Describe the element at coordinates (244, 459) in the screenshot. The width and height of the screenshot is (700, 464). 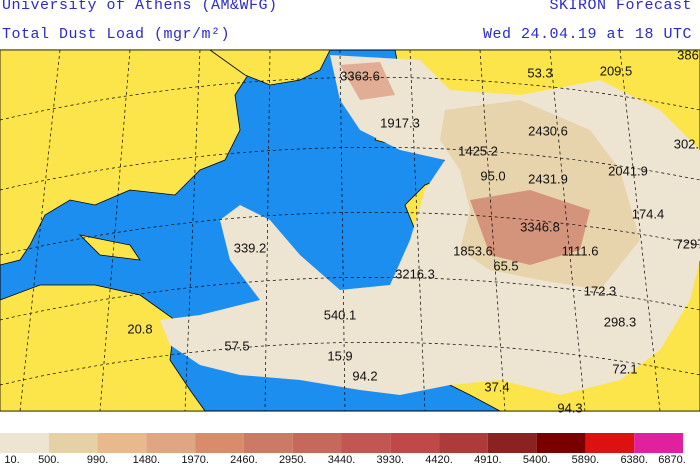
I see `legend-label: 2460.` at that location.